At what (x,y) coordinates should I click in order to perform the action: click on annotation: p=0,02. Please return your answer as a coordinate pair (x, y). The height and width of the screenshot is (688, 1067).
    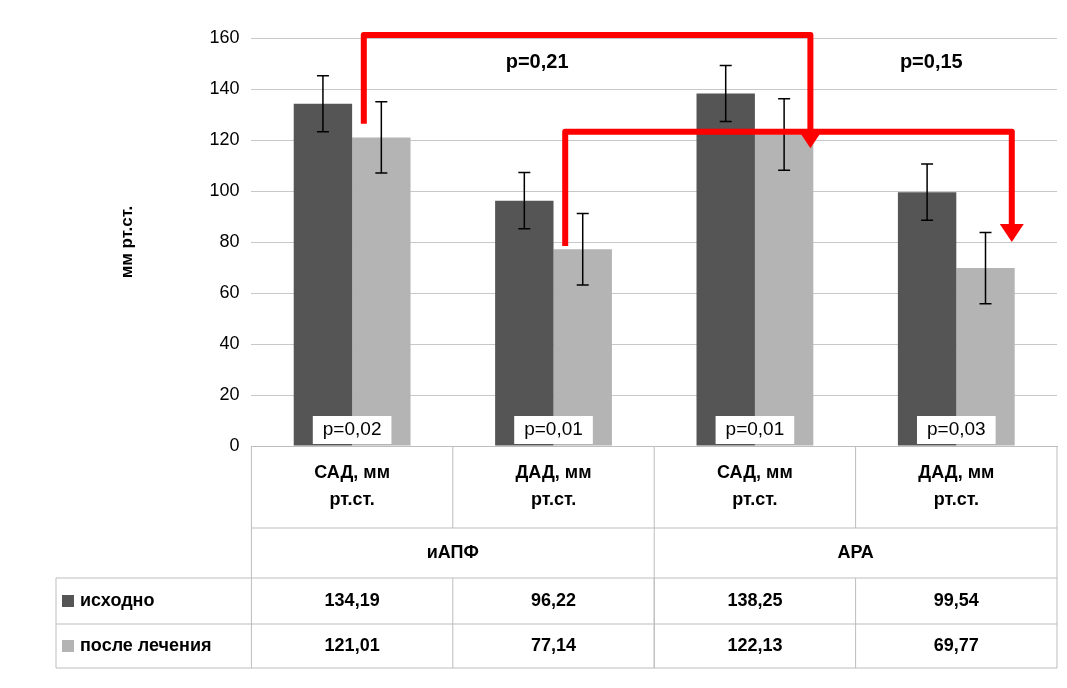
    Looking at the image, I should click on (352, 429).